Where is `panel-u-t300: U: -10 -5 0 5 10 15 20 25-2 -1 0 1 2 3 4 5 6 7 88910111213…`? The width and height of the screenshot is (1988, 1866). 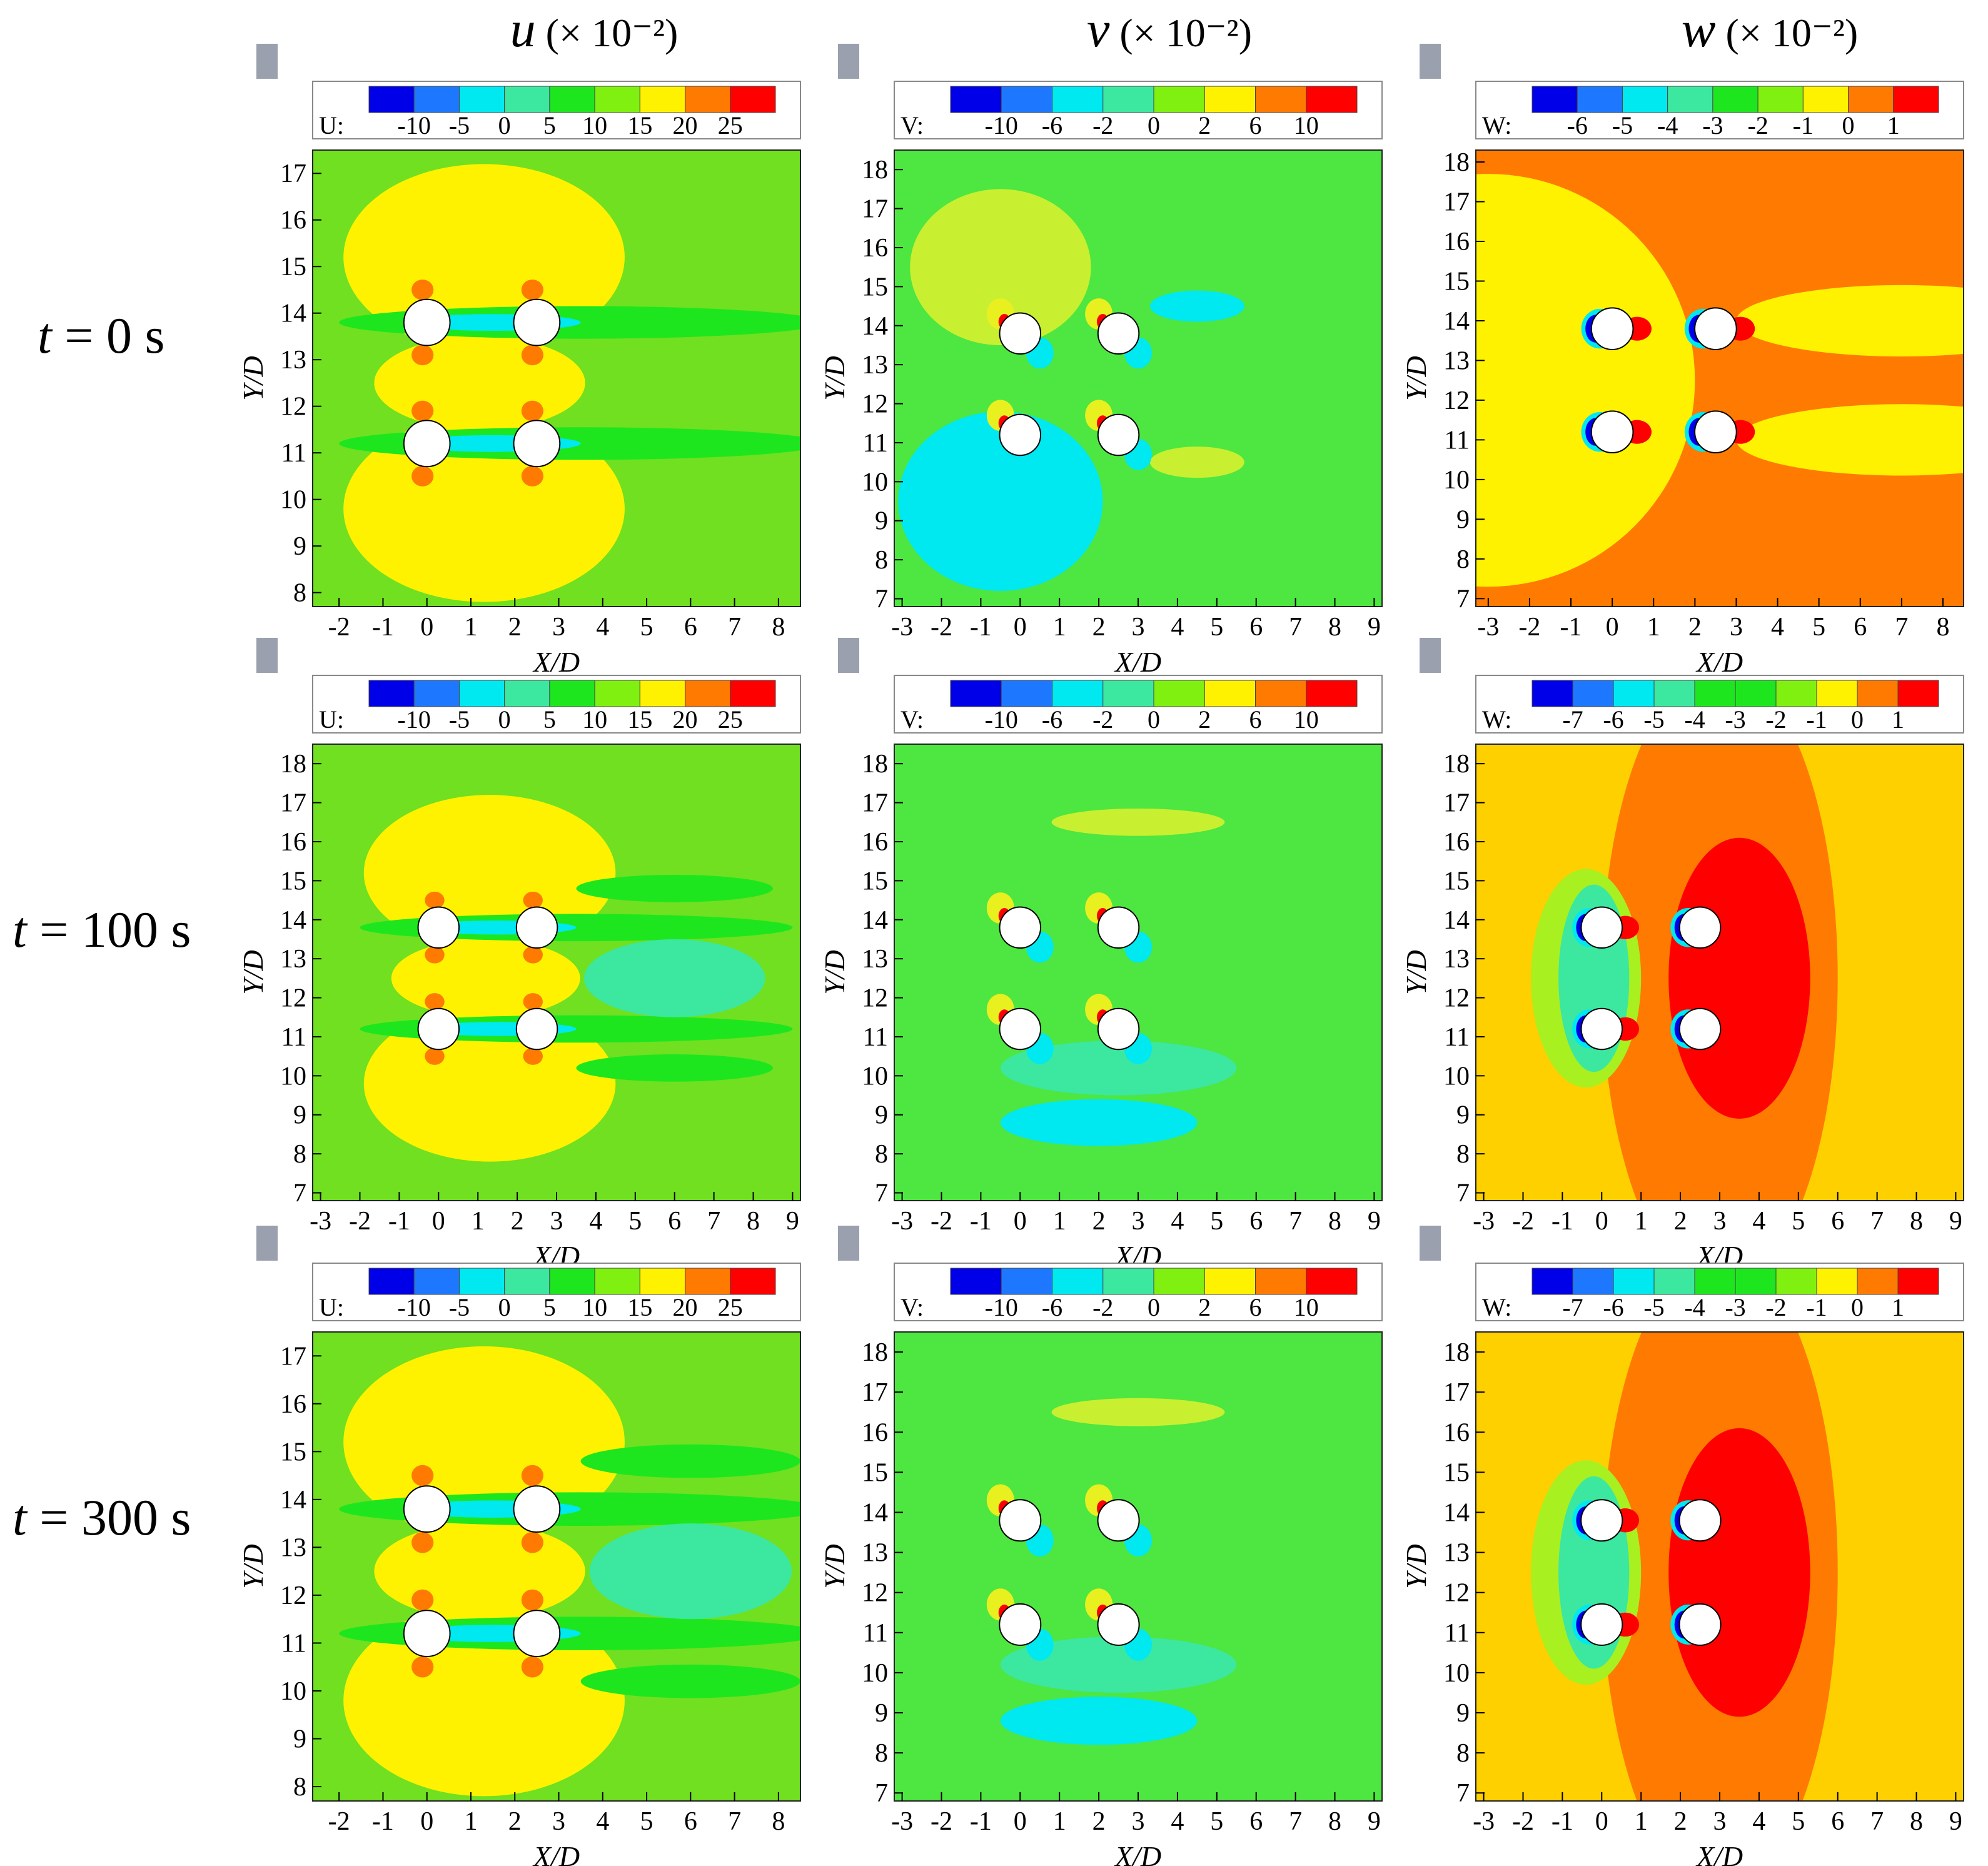 panel-u-t300: U: -10 -5 0 5 10 15 20 25-2 -1 0 1 2 3 4 5 6 7 88910111213… is located at coordinates (519, 1546).